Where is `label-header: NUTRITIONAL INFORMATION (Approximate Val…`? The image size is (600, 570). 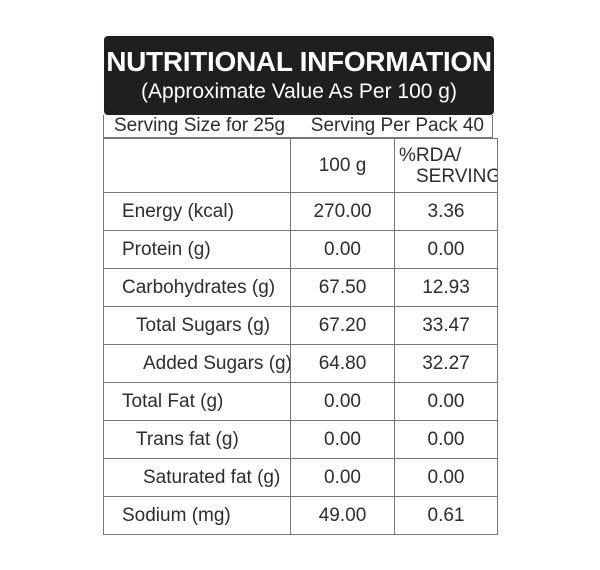 label-header: NUTRITIONAL INFORMATION (Approximate Val… is located at coordinates (299, 75).